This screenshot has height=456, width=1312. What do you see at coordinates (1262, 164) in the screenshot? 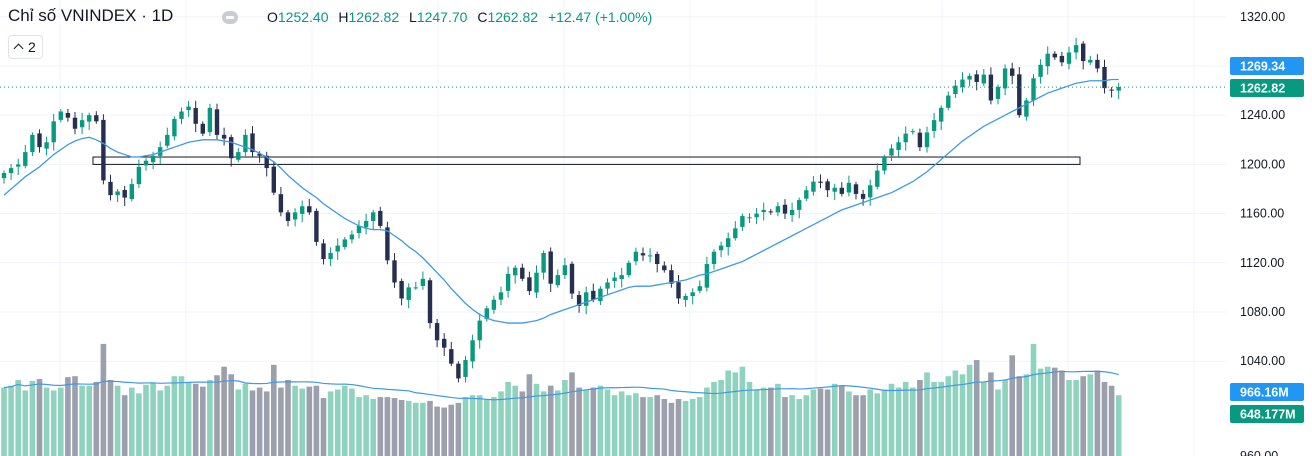
I see `y-tick-label: 1200.00` at bounding box center [1262, 164].